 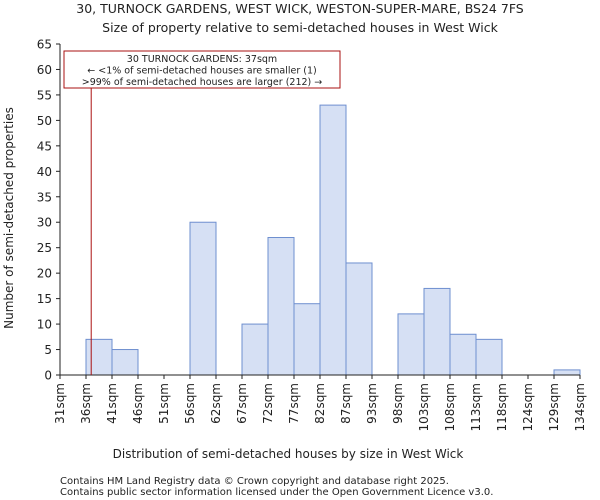 I want to click on bar-67sqm, so click(x=255, y=349).